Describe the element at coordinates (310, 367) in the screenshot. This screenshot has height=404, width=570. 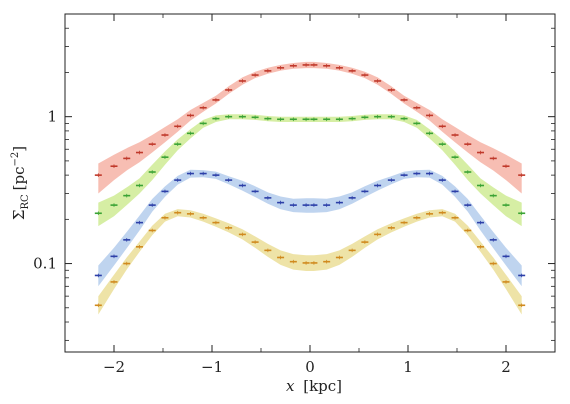
I see `x-tick-label: 0` at that location.